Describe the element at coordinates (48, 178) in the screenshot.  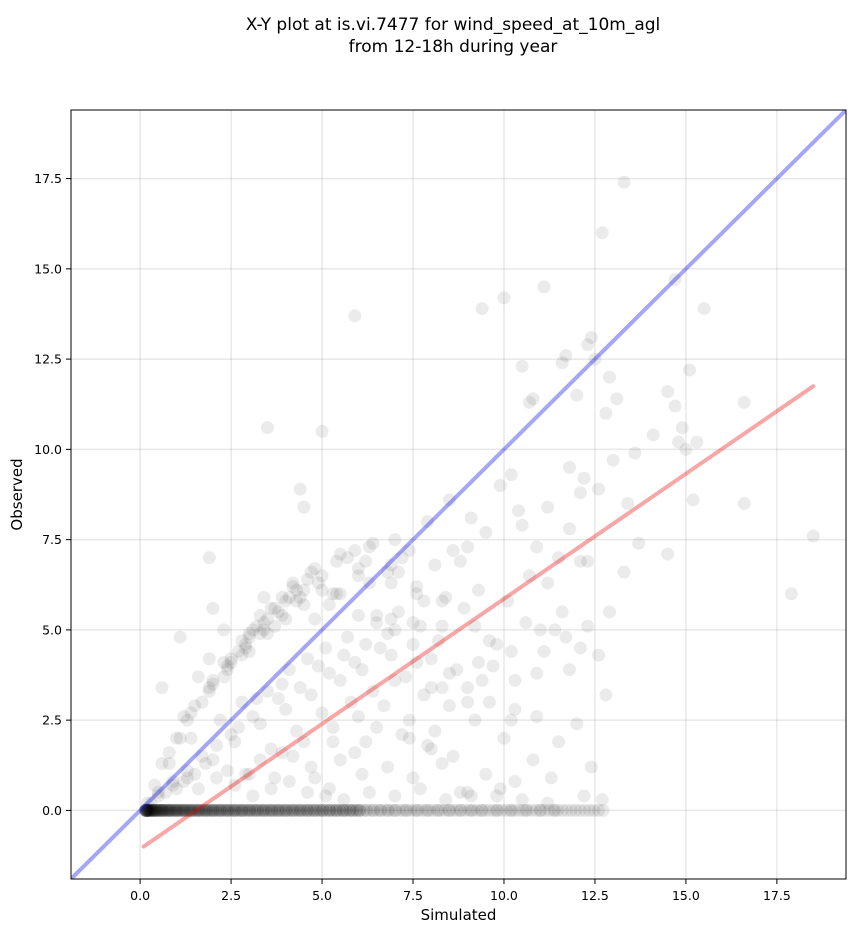
I see `y-tick-label: 17.5` at that location.